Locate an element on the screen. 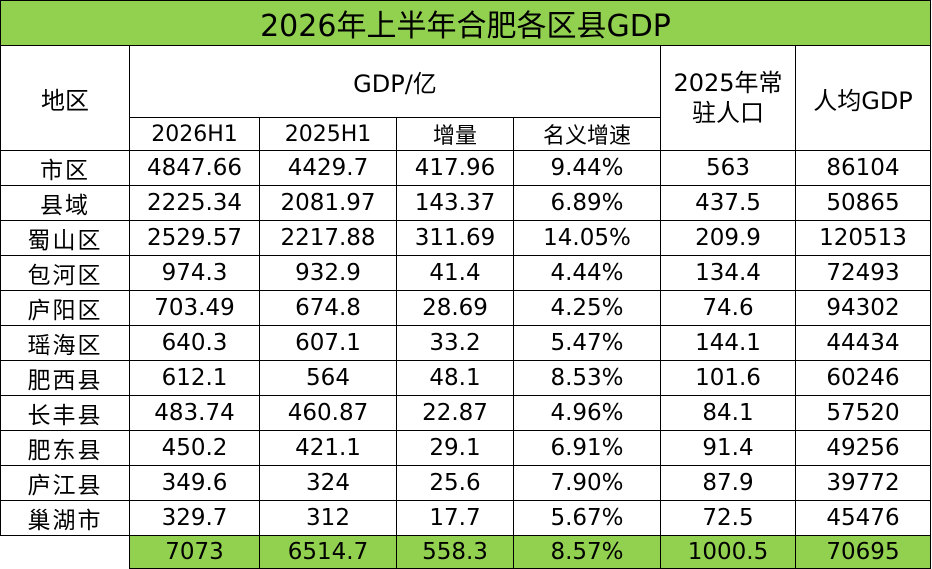 Image resolution: width=932 pixels, height=569 pixels. cell-per-capita: 49256 is located at coordinates (863, 448).